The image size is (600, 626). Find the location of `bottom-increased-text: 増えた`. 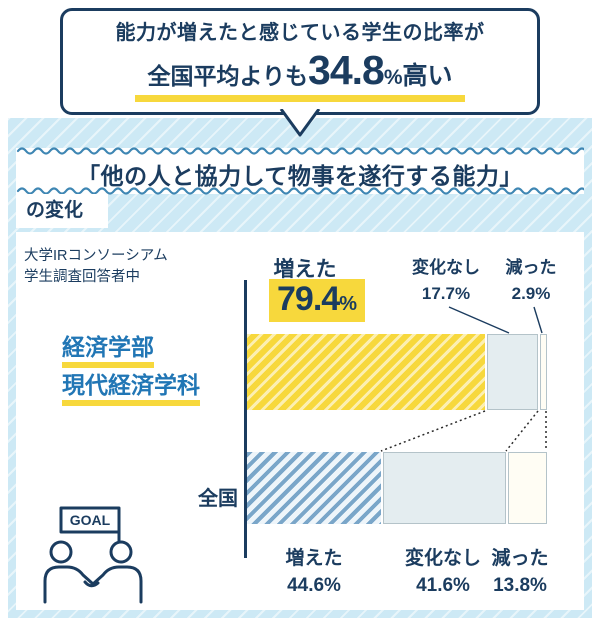

bottom-increased-text: 増えた is located at coordinates (314, 558).